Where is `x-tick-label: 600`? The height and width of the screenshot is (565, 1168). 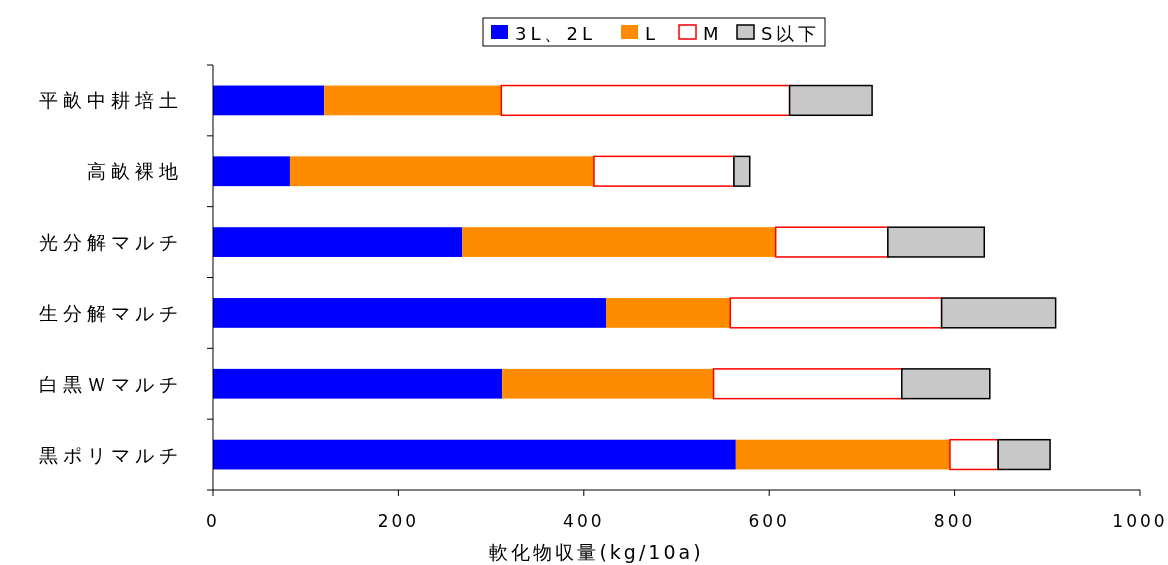
x-tick-label: 600 is located at coordinates (769, 521).